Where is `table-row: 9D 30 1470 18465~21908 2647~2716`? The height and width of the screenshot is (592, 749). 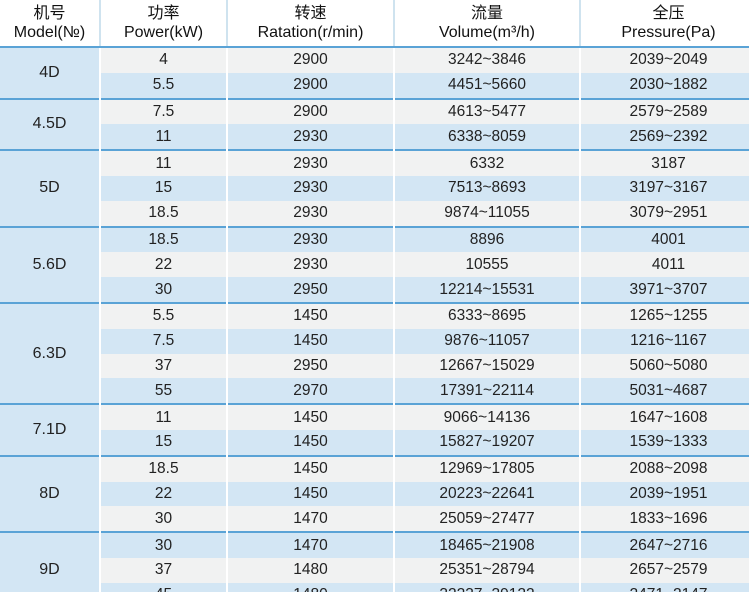 table-row: 9D 30 1470 18465~21908 2647~2716 is located at coordinates (374, 561).